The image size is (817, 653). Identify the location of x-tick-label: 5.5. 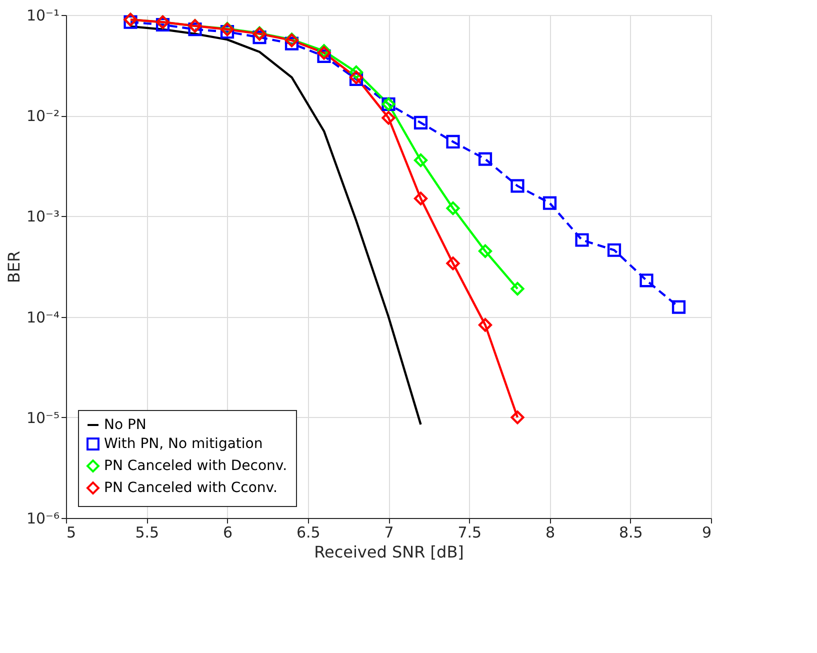
(147, 533).